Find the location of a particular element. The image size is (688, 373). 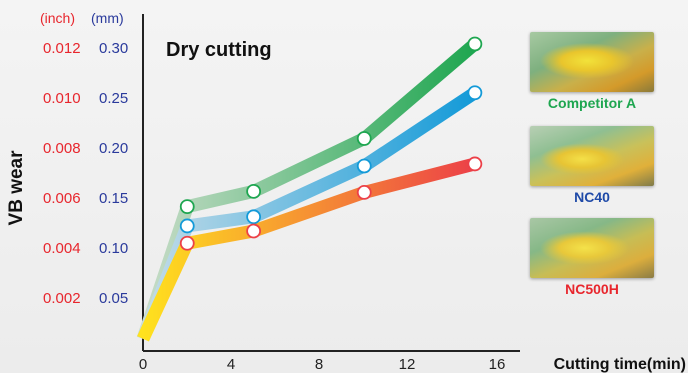

x-tick: 12 is located at coordinates (407, 364).